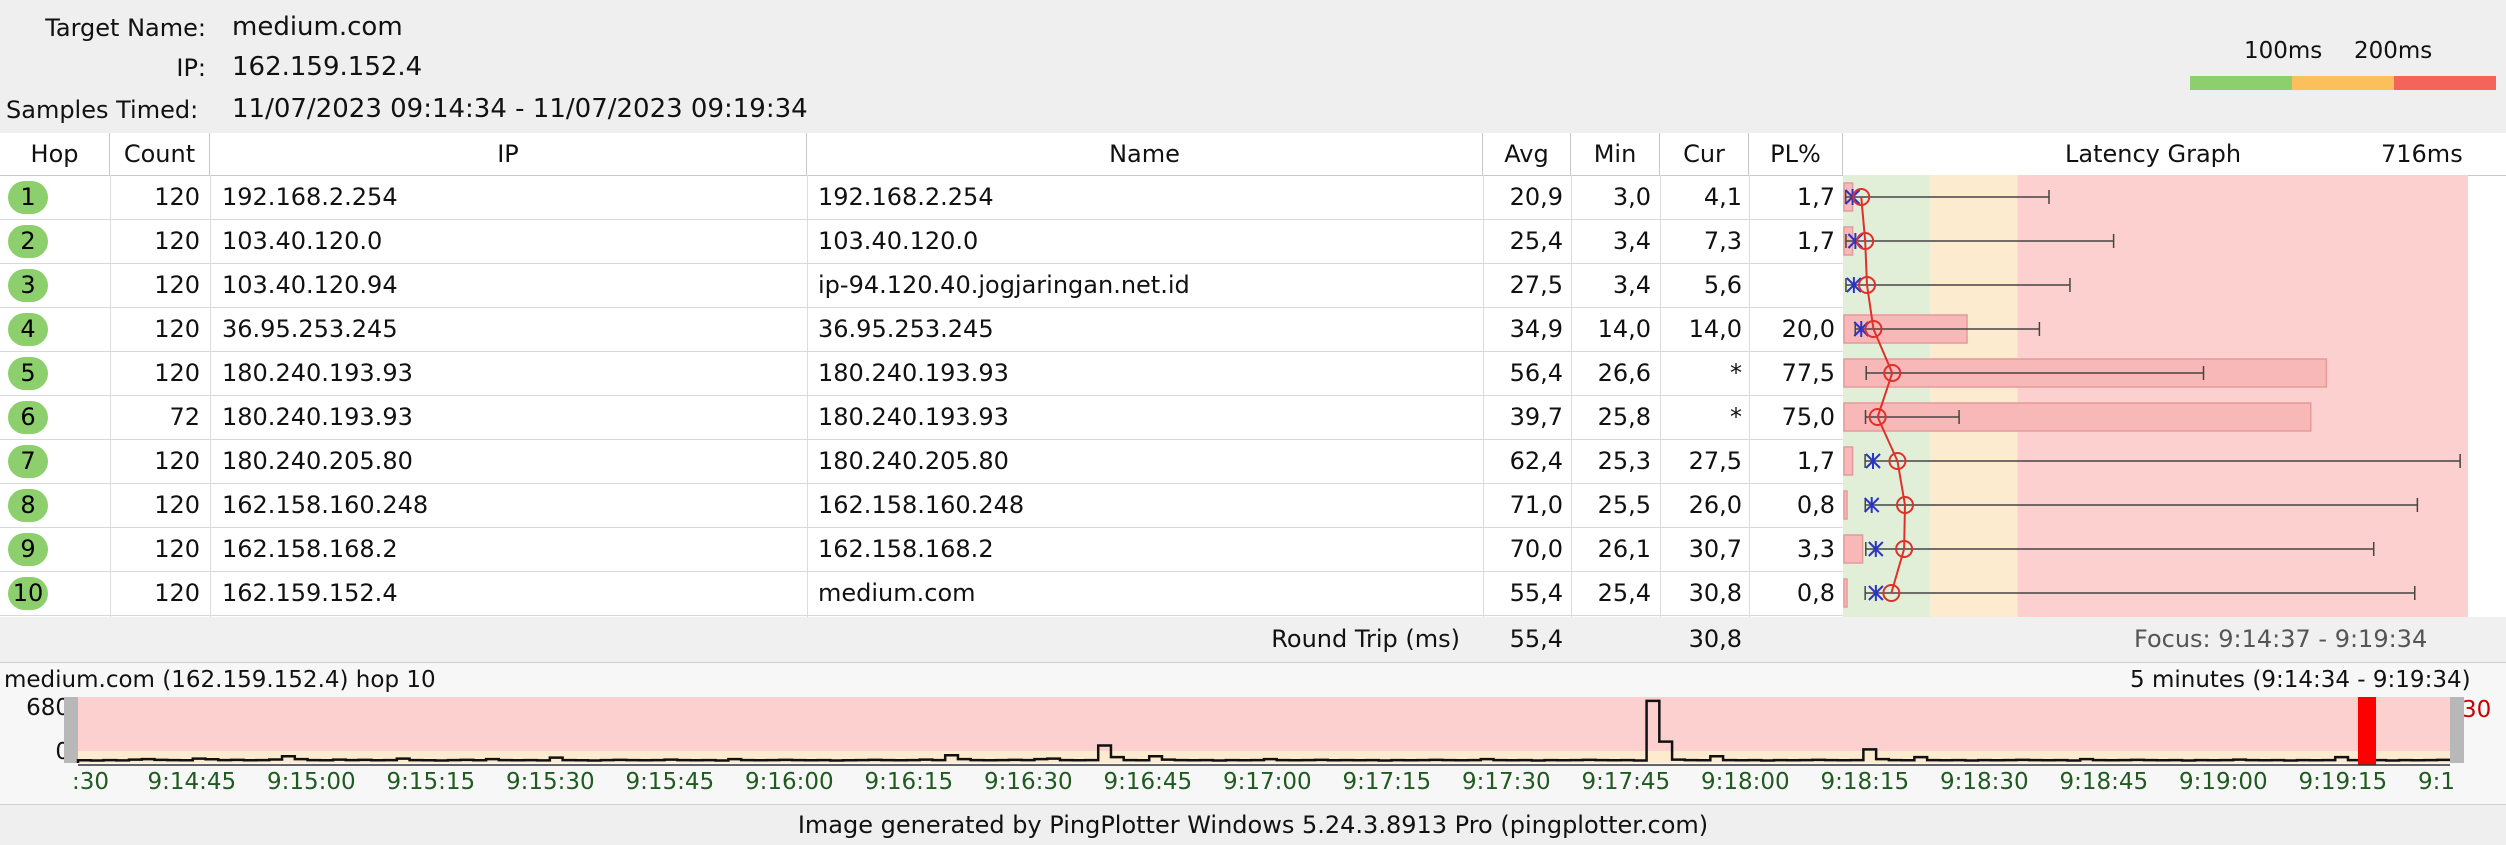 Image resolution: width=2506 pixels, height=845 pixels. What do you see at coordinates (28, 417) in the screenshot?
I see `hop-number: 6` at bounding box center [28, 417].